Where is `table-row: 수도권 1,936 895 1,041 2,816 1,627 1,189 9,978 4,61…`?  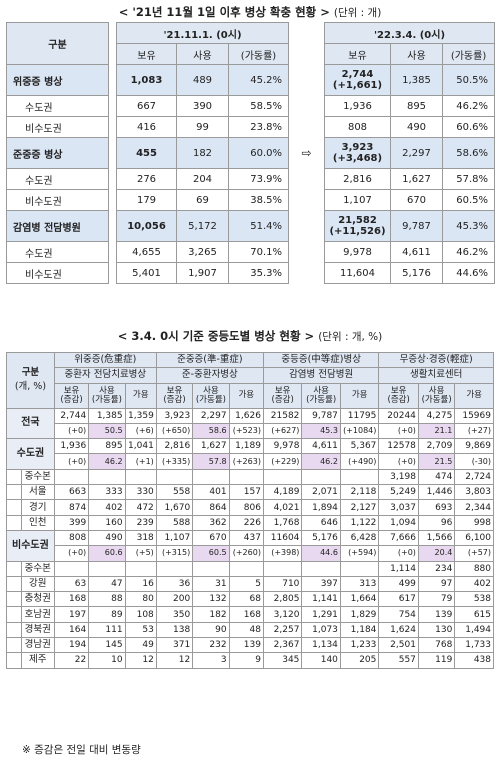 table-row: 수도권 1,936 895 1,041 2,816 1,627 1,189 9,978 4,61… is located at coordinates (250, 454).